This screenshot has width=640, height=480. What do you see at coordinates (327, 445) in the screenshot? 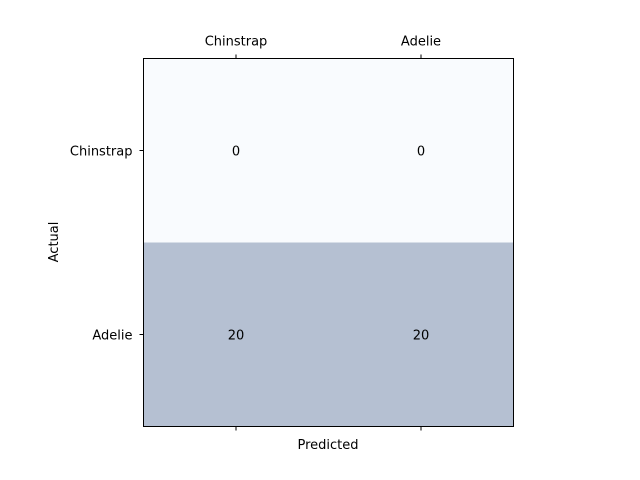
I see `x-axis-label: Predicted` at bounding box center [327, 445].